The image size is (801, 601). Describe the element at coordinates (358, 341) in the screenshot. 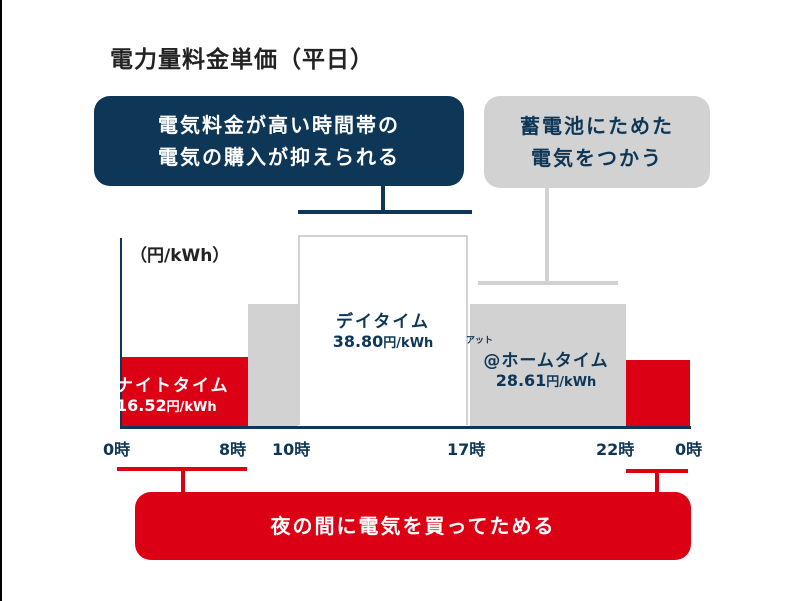

I see `day-value: 38.80` at that location.